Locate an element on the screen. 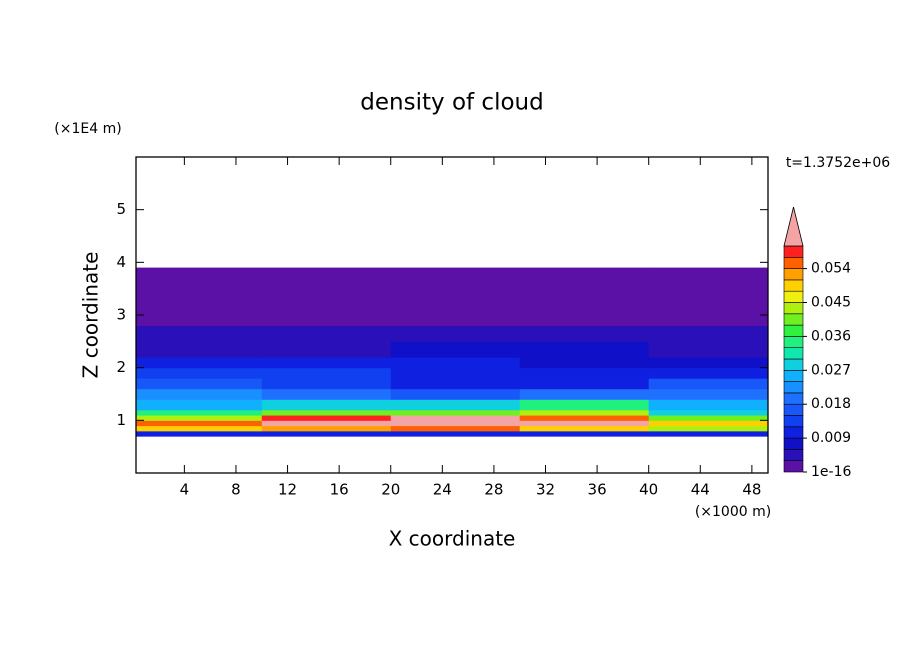 The height and width of the screenshot is (654, 904). colorbar-tick-label: 0.018 is located at coordinates (831, 404).